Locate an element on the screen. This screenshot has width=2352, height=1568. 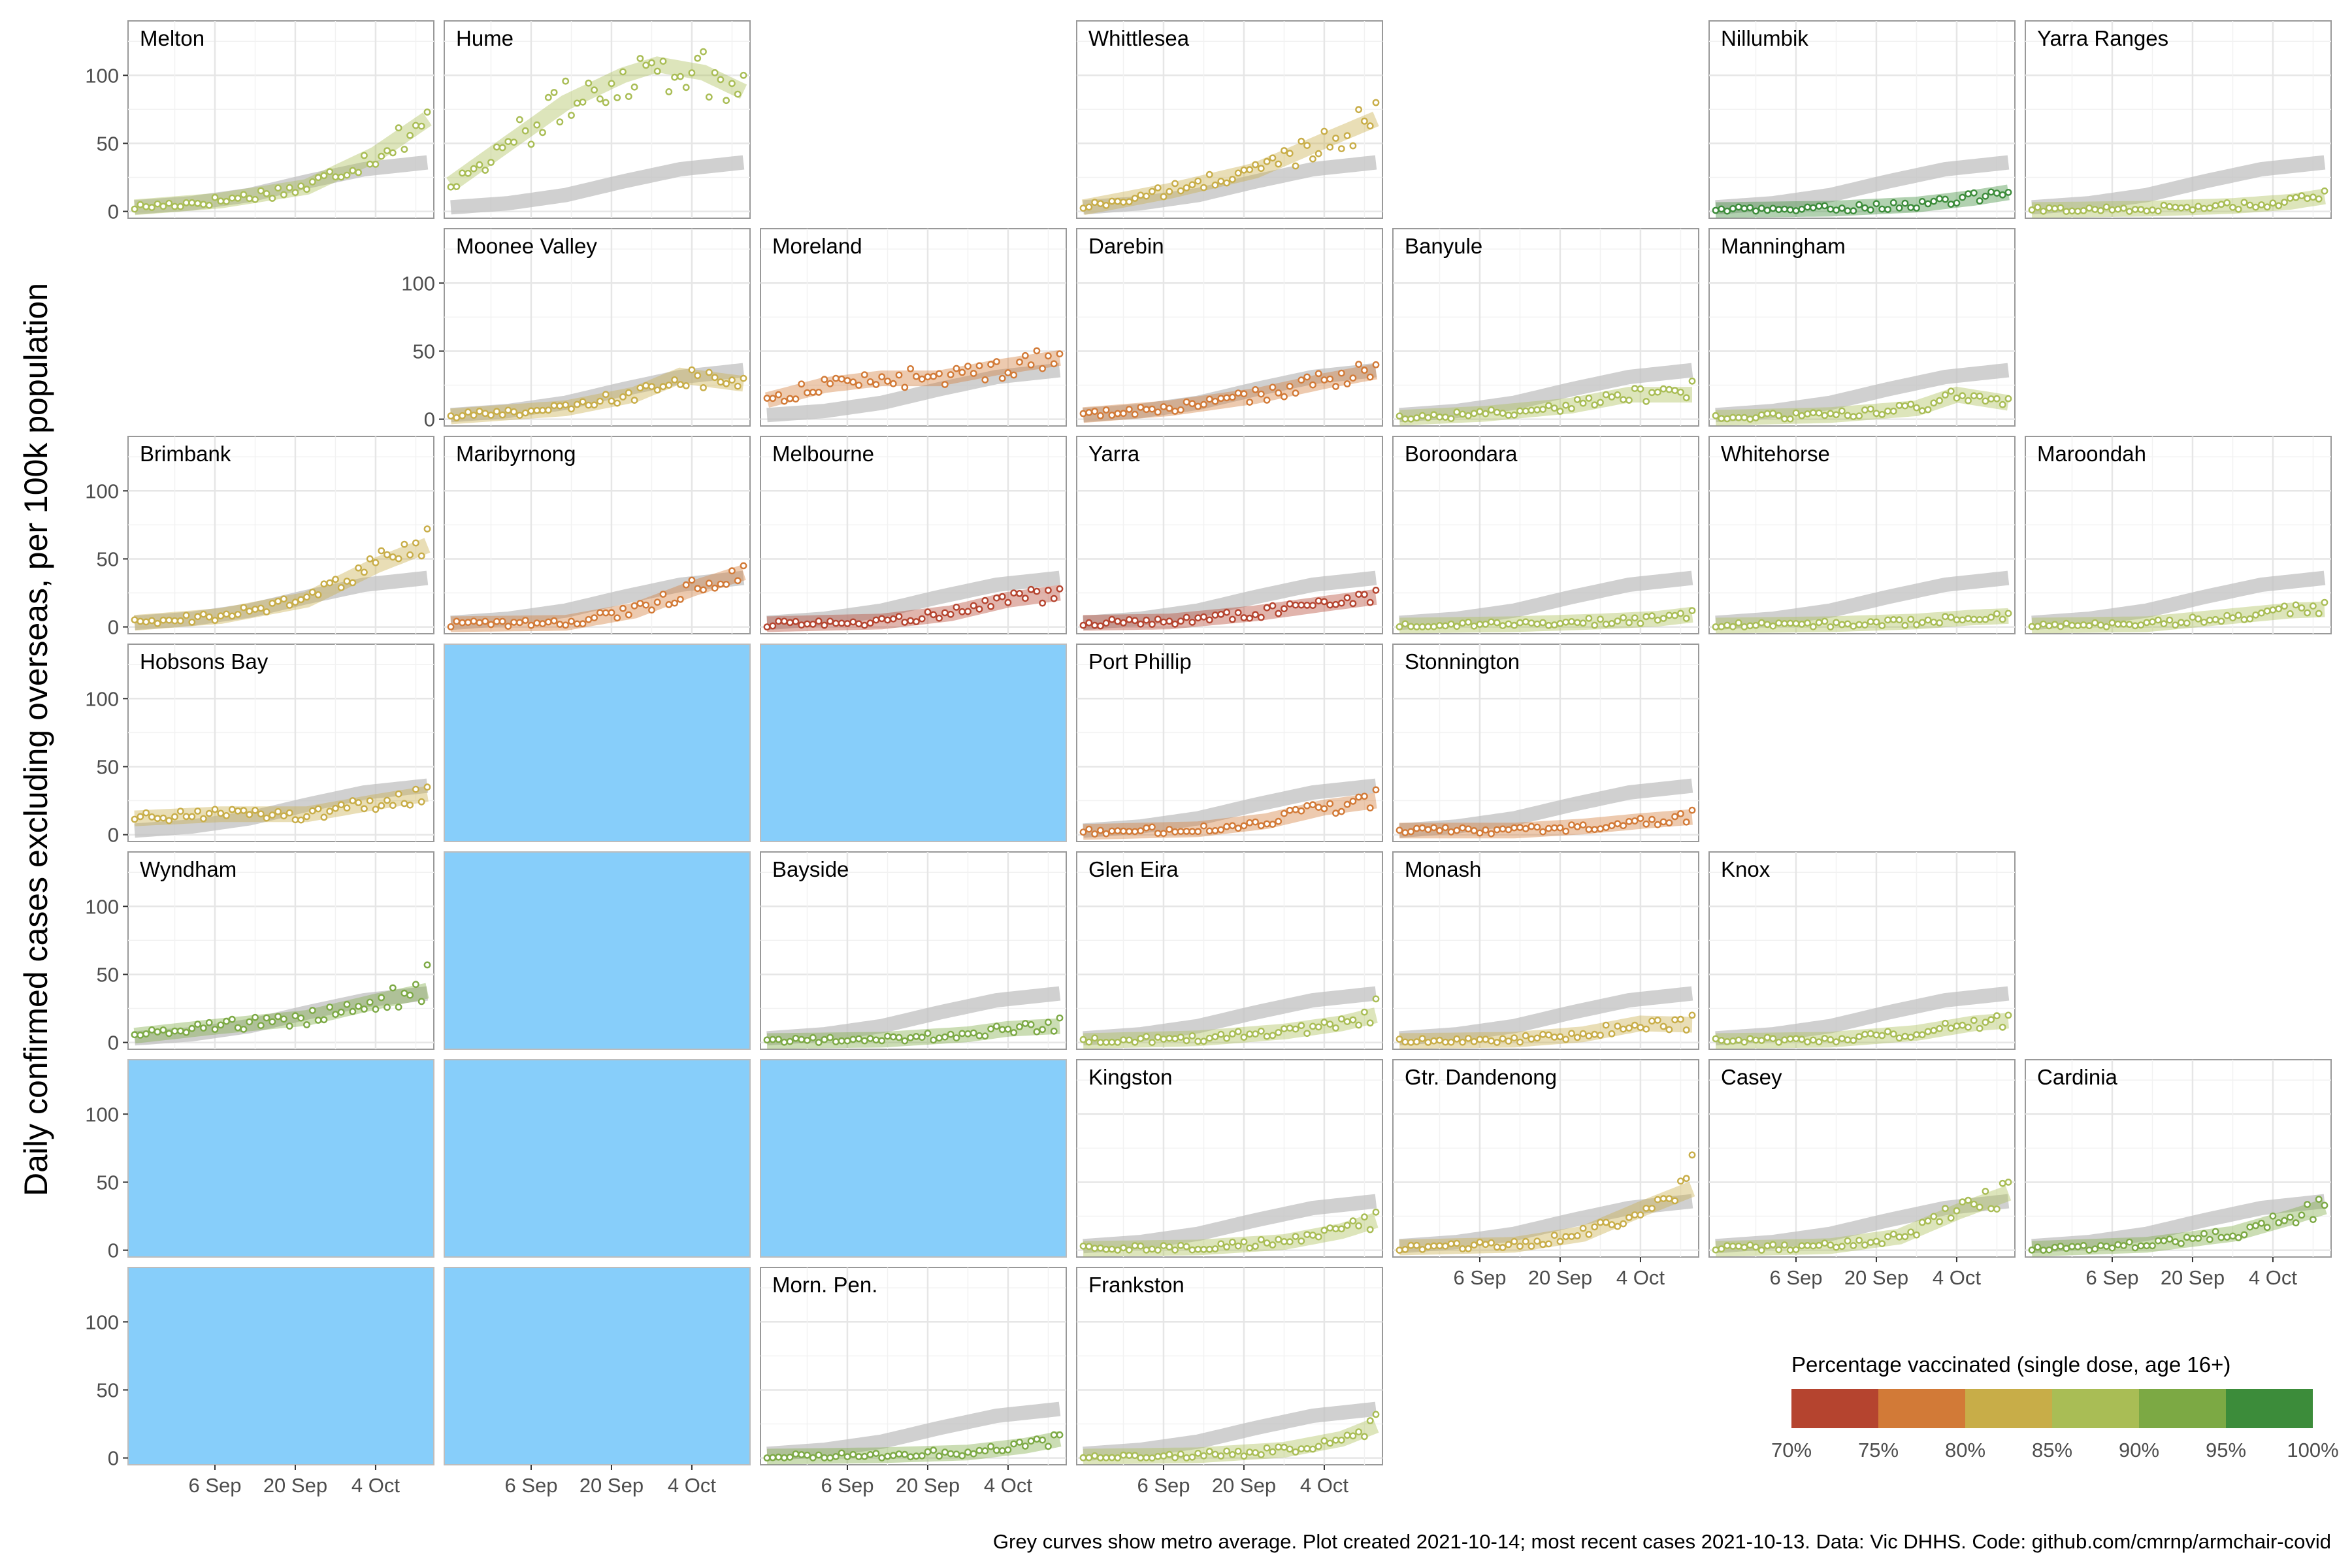
legend-swatch is located at coordinates (2269, 1408).